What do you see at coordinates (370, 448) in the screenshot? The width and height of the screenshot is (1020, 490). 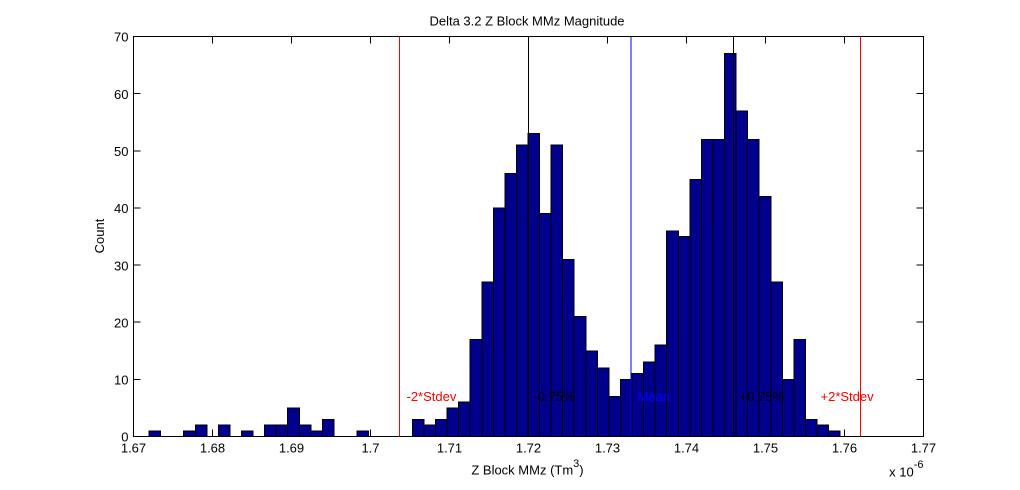 I see `svg-text: 1.7` at bounding box center [370, 448].